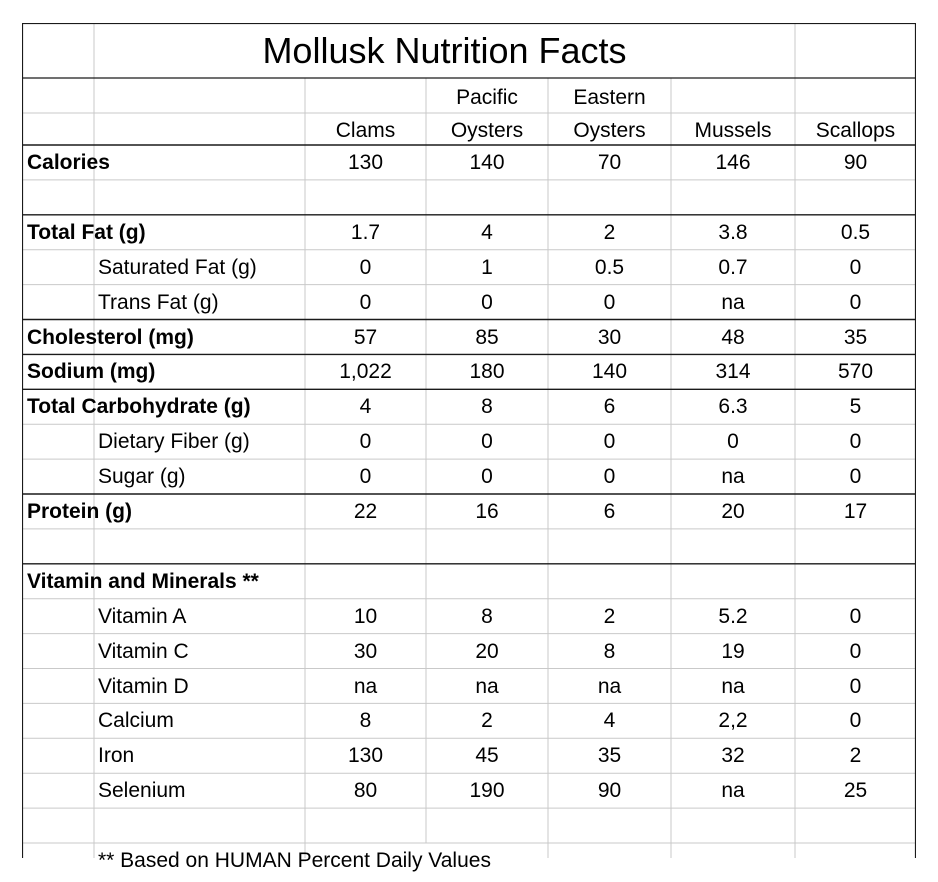 This screenshot has width=938, height=882. What do you see at coordinates (142, 616) in the screenshot?
I see `row-label: Vitamin A` at bounding box center [142, 616].